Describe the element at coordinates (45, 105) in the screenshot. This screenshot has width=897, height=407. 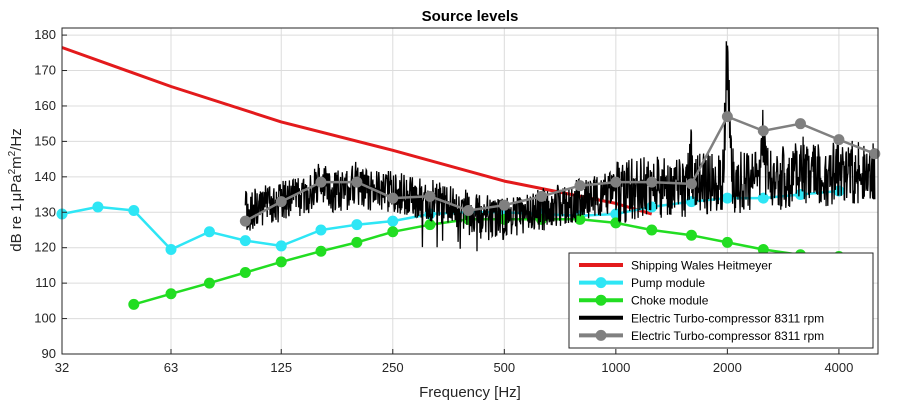
I see `y-tick-label: 160` at that location.